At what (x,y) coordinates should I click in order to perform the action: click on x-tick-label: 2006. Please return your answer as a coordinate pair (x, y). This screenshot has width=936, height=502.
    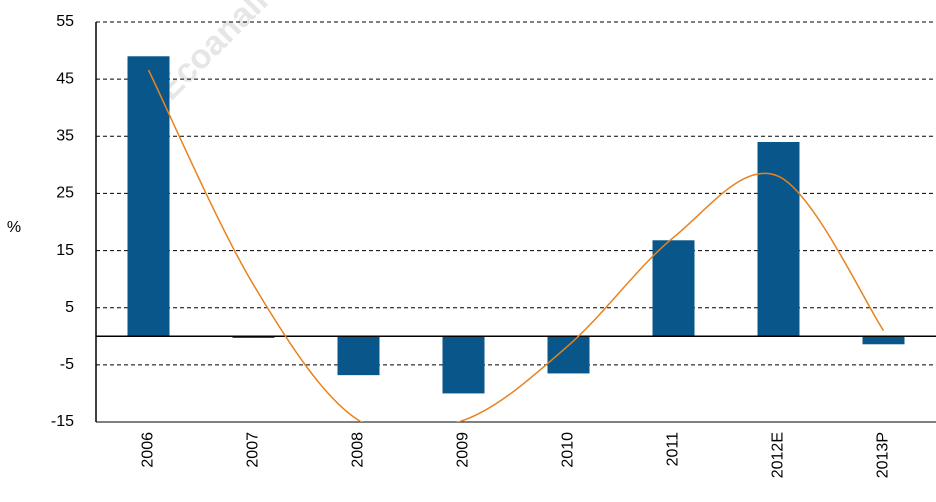
    Looking at the image, I should click on (148, 450).